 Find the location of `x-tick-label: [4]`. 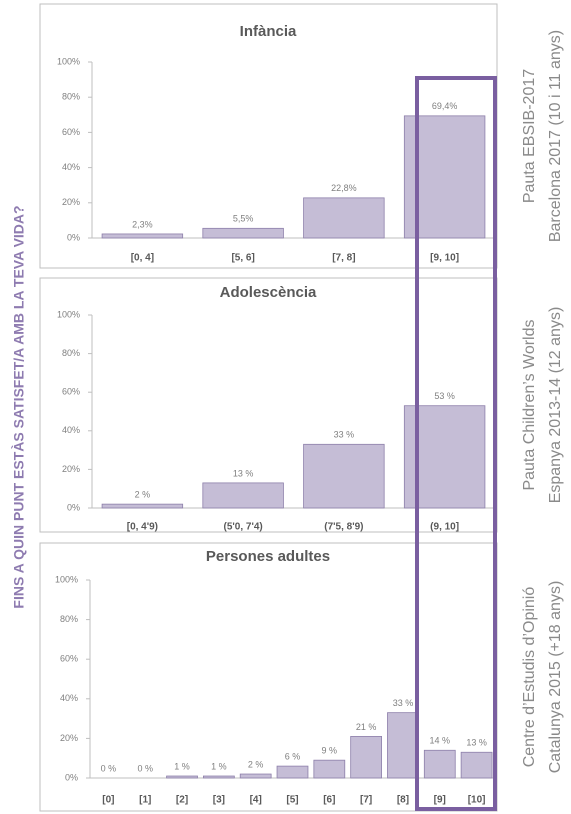

x-tick-label: [4] is located at coordinates (256, 800).